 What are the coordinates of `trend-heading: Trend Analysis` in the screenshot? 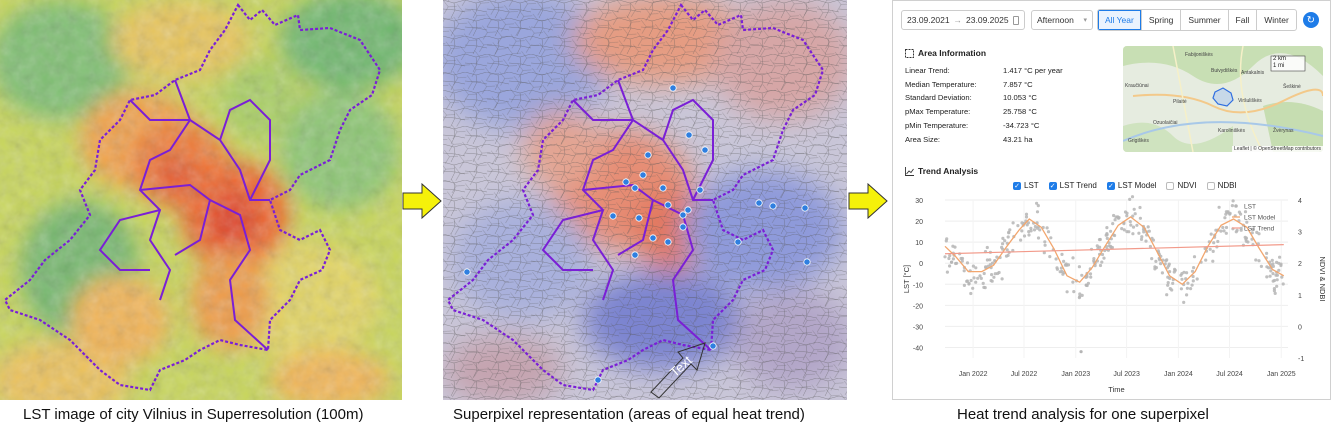 It's located at (941, 171).